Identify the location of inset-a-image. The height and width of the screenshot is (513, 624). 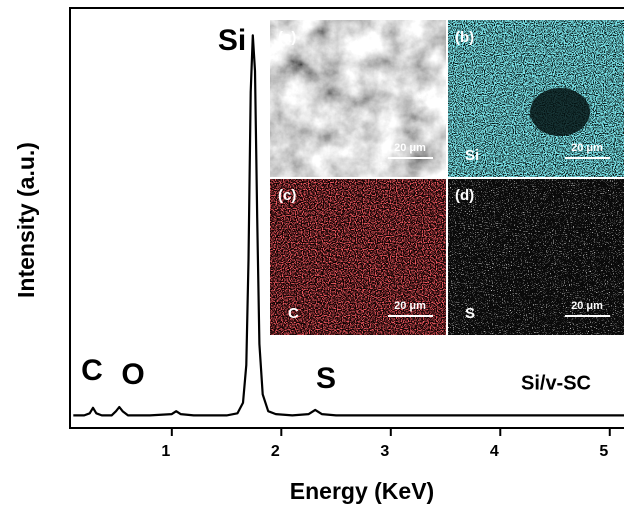
(358, 99).